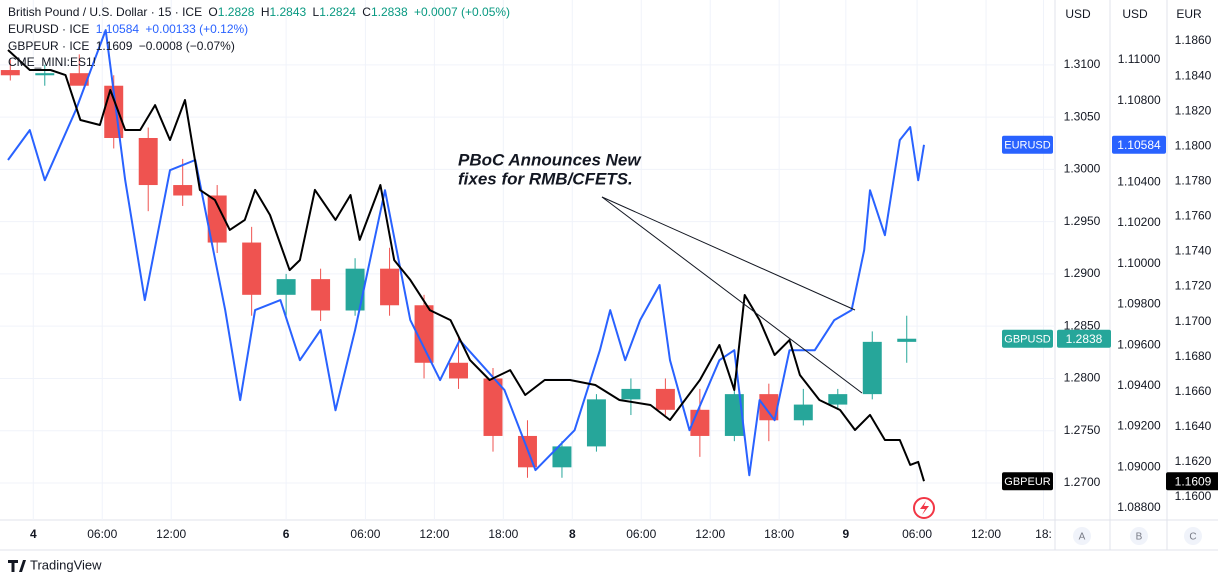 Image resolution: width=1218 pixels, height=581 pixels. I want to click on price-tag-name: GBPUSD, so click(1027, 340).